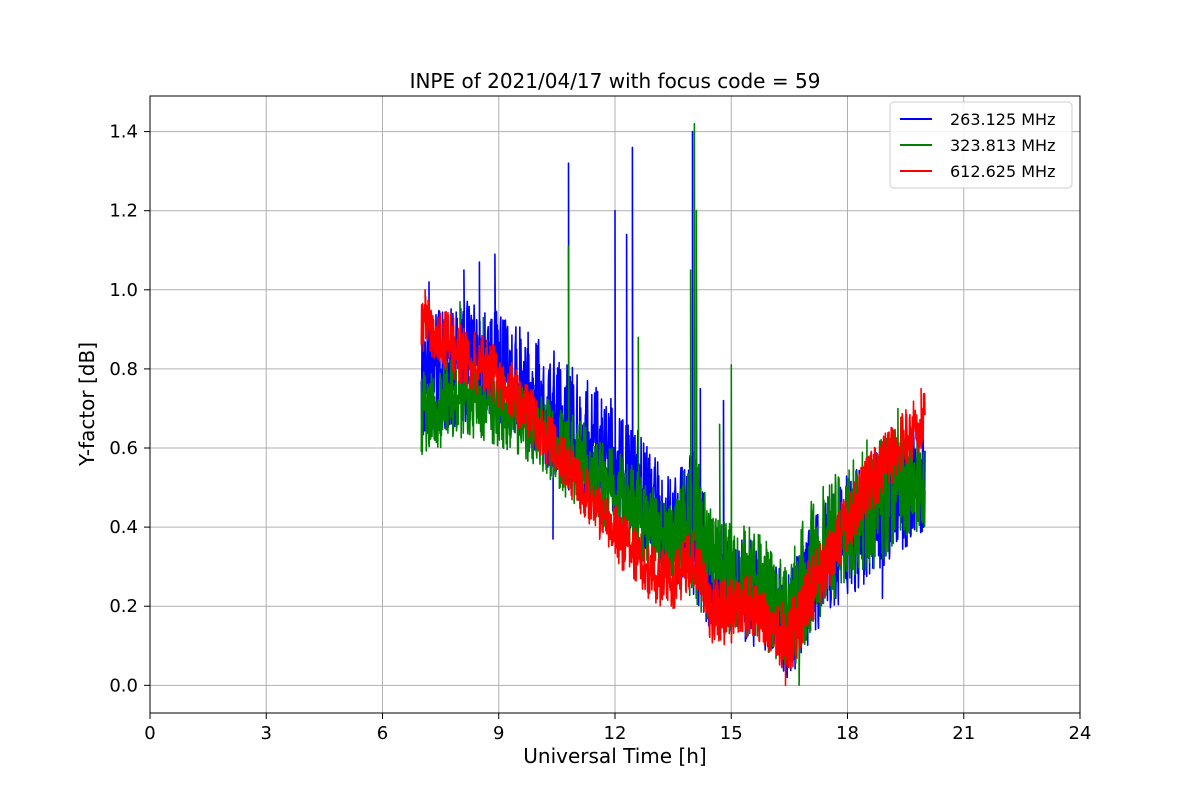 The image size is (1200, 800). Describe the element at coordinates (123, 448) in the screenshot. I see `y-tick-label: 0.6` at that location.